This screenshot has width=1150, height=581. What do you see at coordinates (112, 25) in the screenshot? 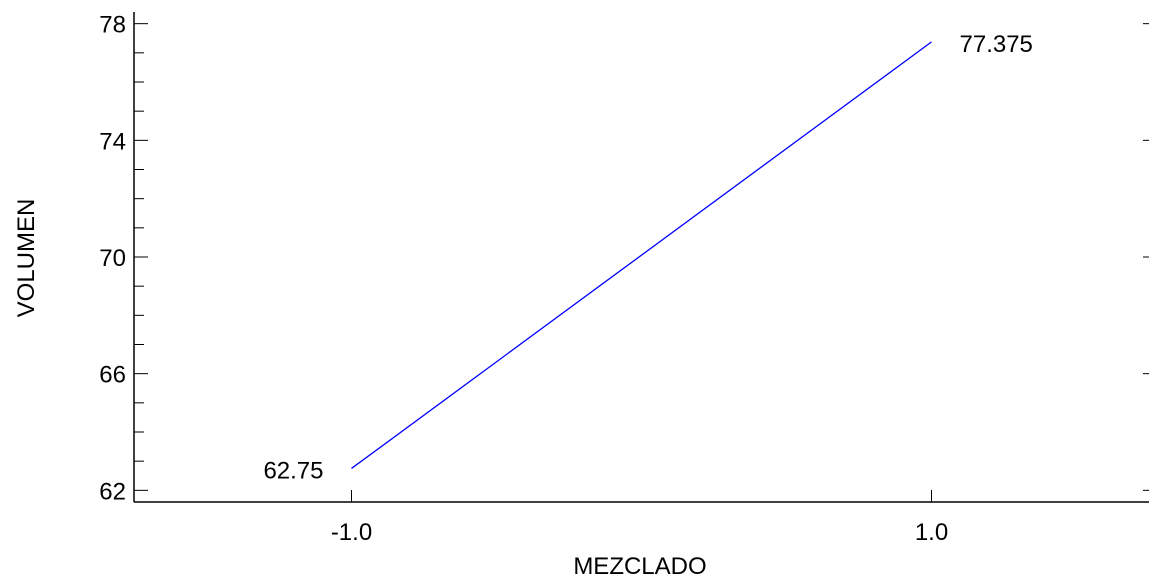
I see `y-tick-label: 78` at bounding box center [112, 25].